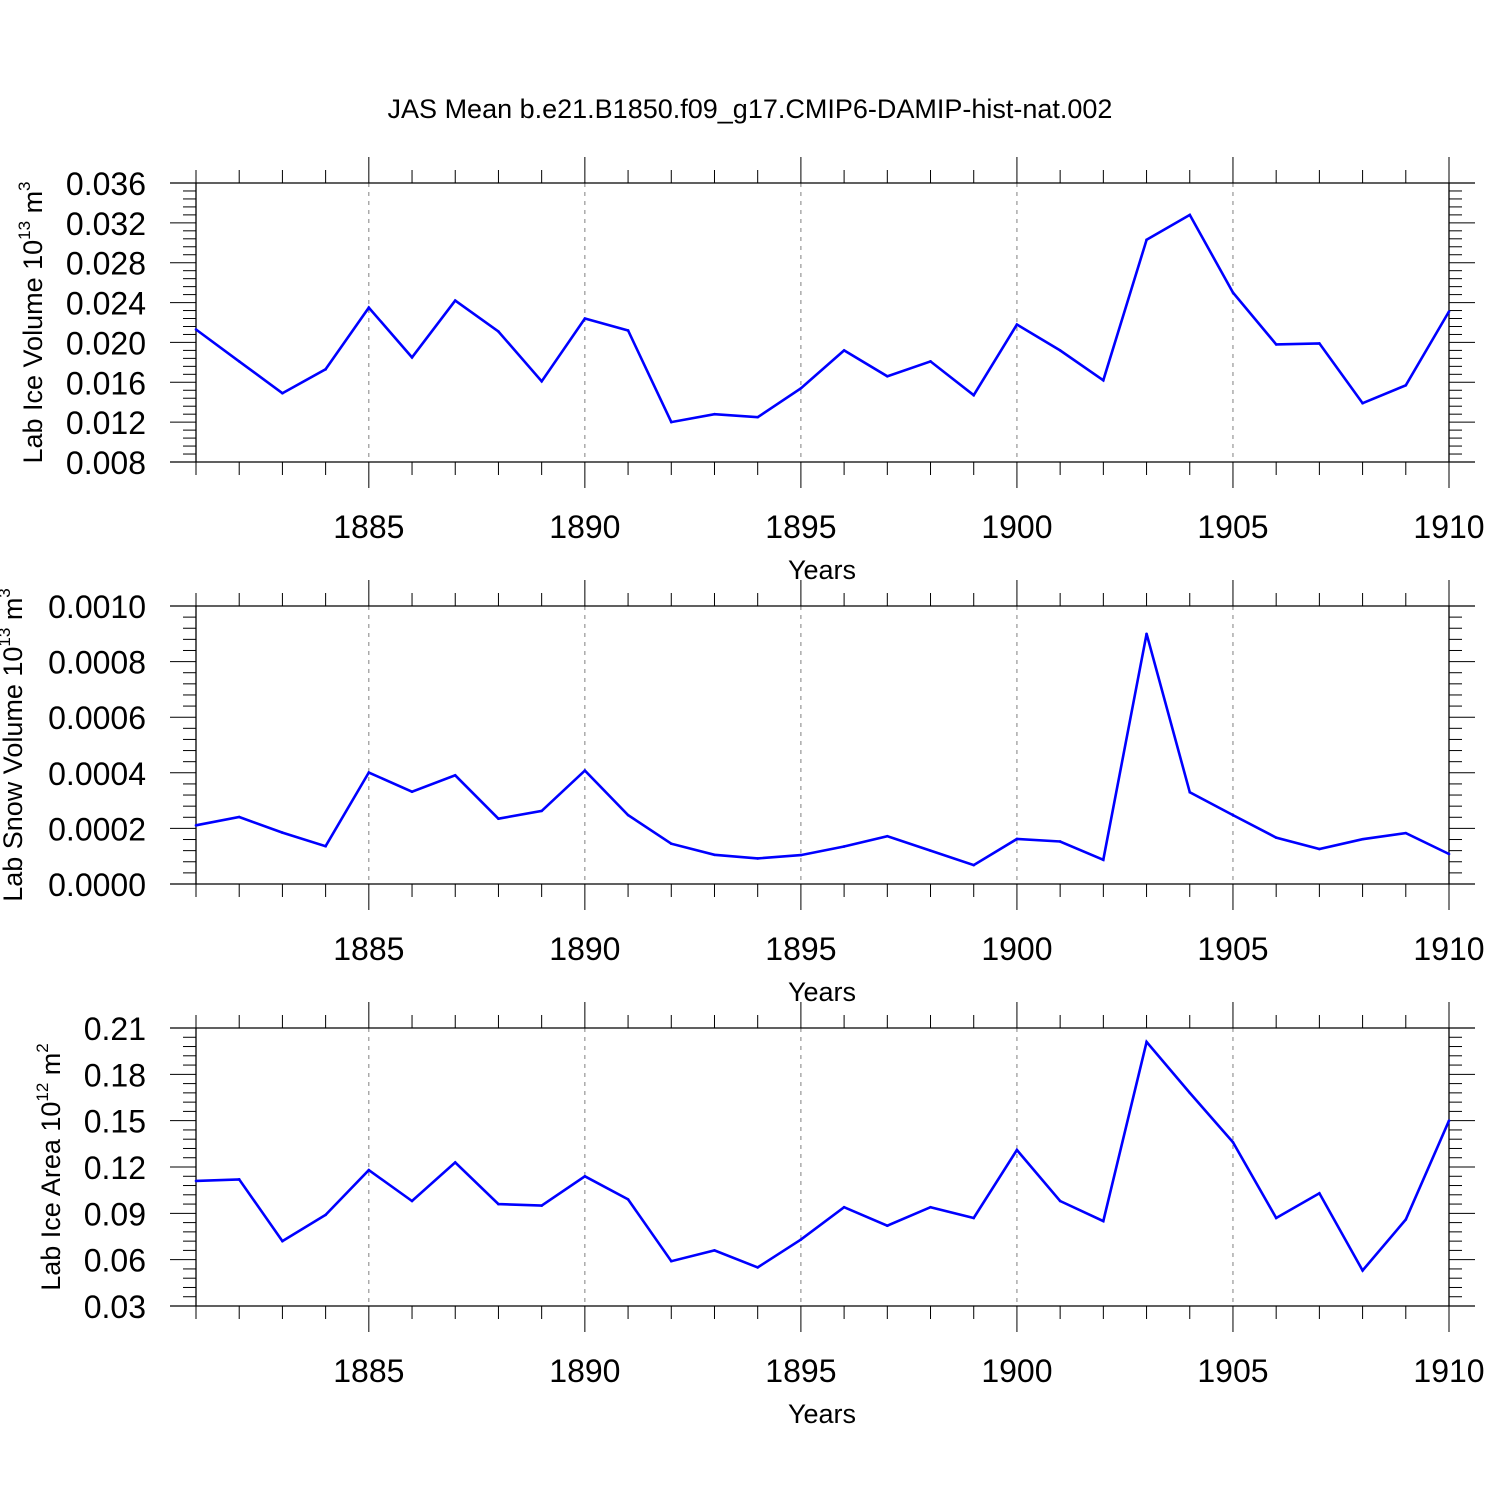  I want to click on y-tick-label: 0.0004, so click(97, 774).